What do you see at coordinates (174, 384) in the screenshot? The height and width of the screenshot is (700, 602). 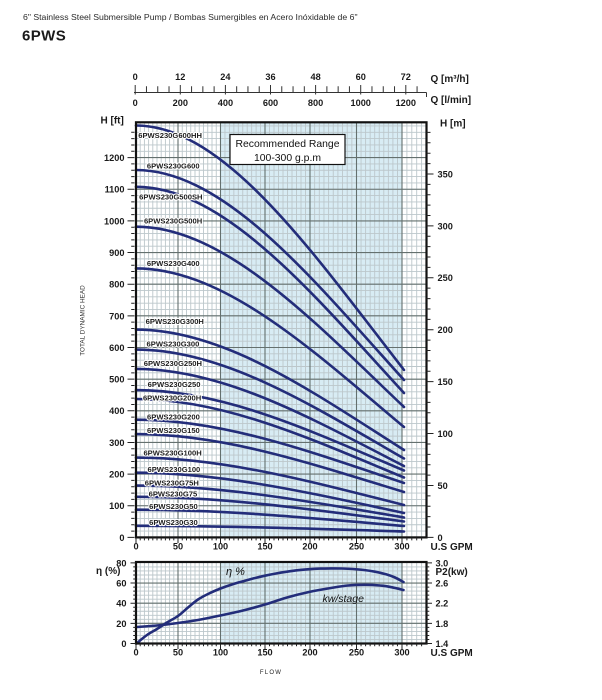 I see `svg-text: 6PWS230G250` at bounding box center [174, 384].